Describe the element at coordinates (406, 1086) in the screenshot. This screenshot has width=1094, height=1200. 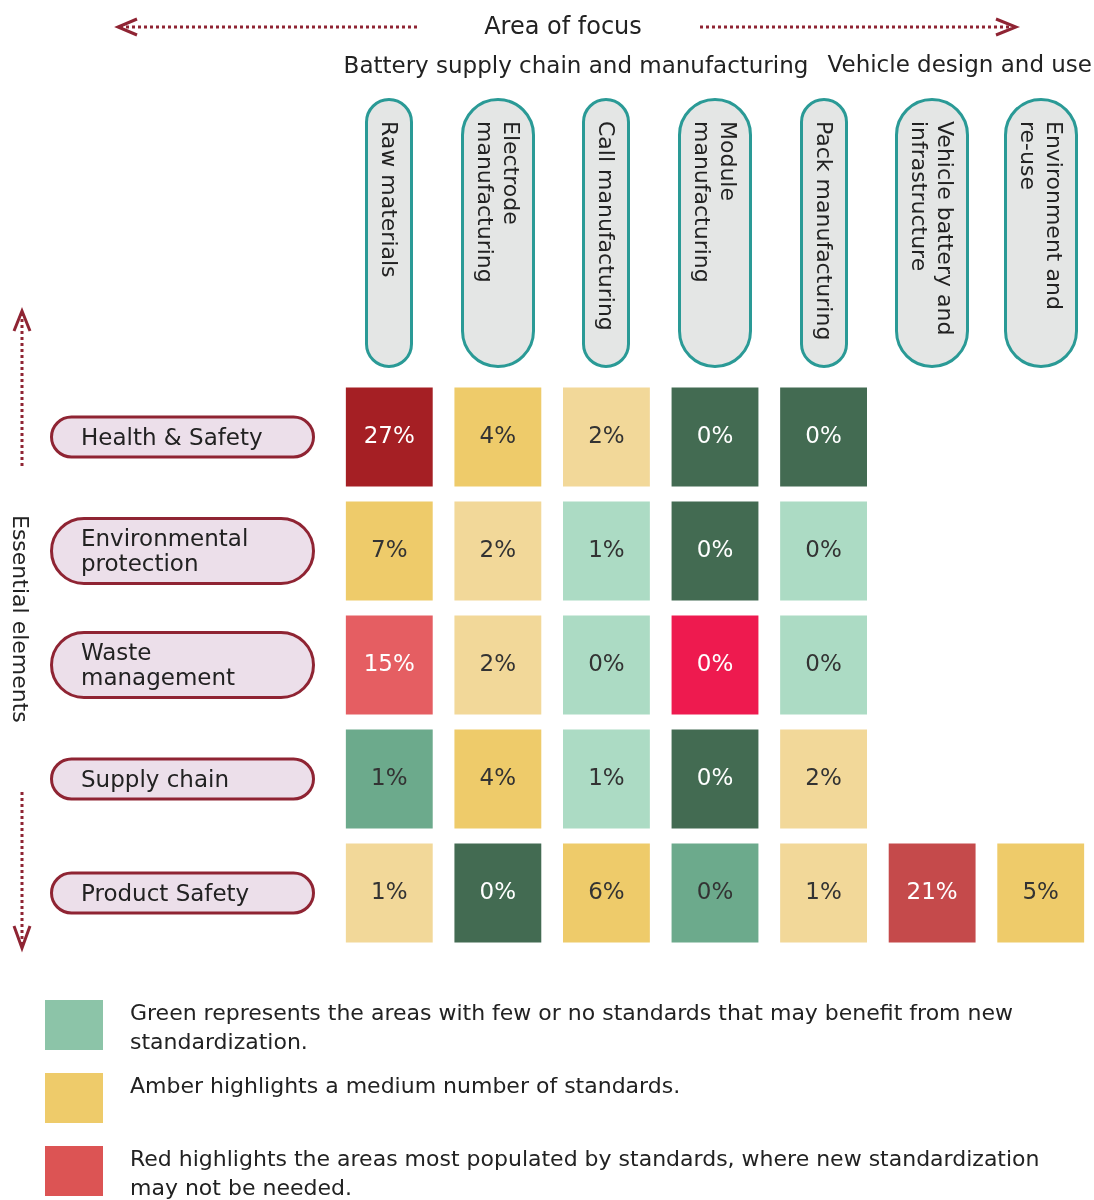
I see `text: Amber highlights a medium number of standards.` at that location.